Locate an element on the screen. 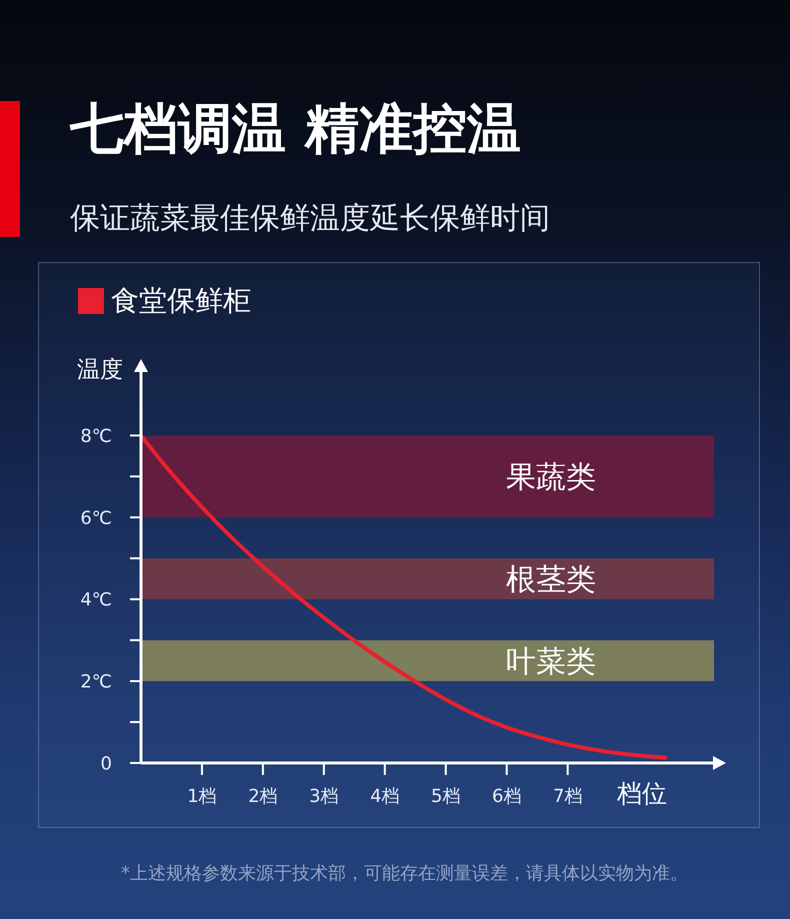  y-tick-label: 6℃ is located at coordinates (96, 518).